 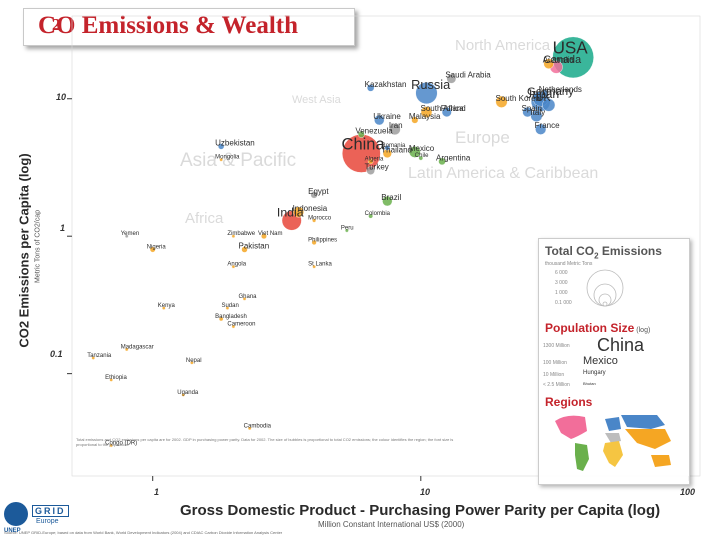 What do you see at coordinates (387, 116) in the screenshot?
I see `label-ukraine: Ukraine` at bounding box center [387, 116].